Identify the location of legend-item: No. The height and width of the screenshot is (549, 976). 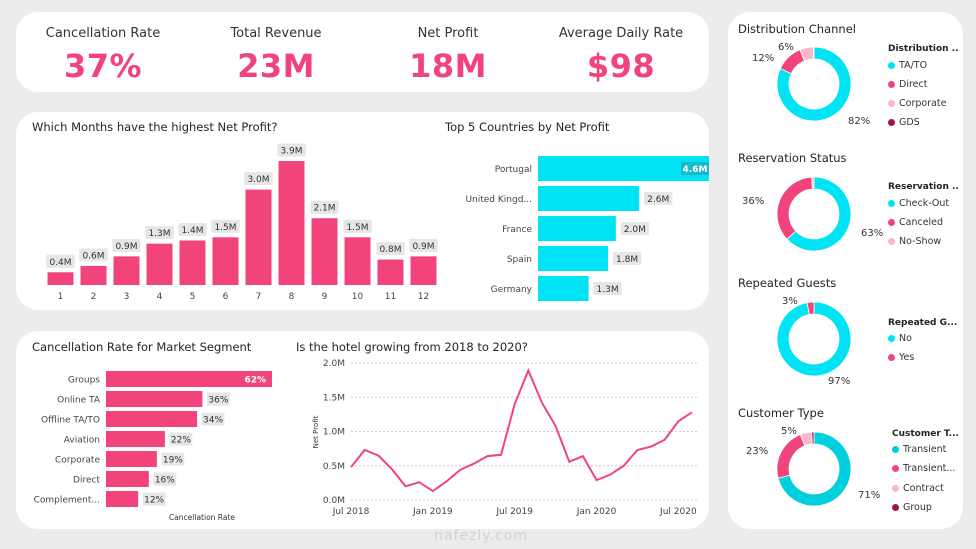
(923, 338).